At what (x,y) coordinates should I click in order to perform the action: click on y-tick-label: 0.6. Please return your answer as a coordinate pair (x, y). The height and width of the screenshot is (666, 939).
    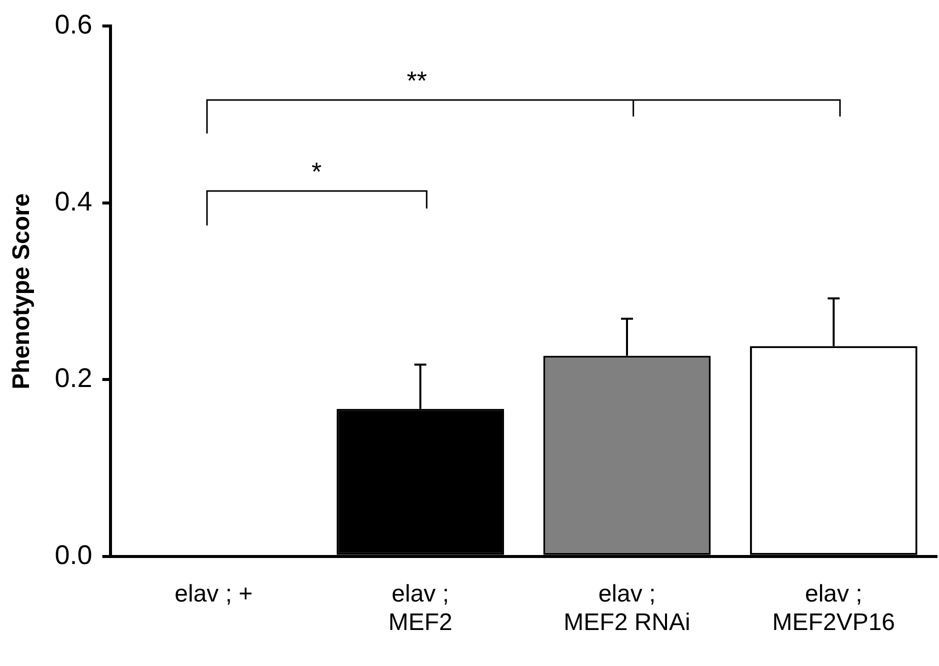
    Looking at the image, I should click on (73, 25).